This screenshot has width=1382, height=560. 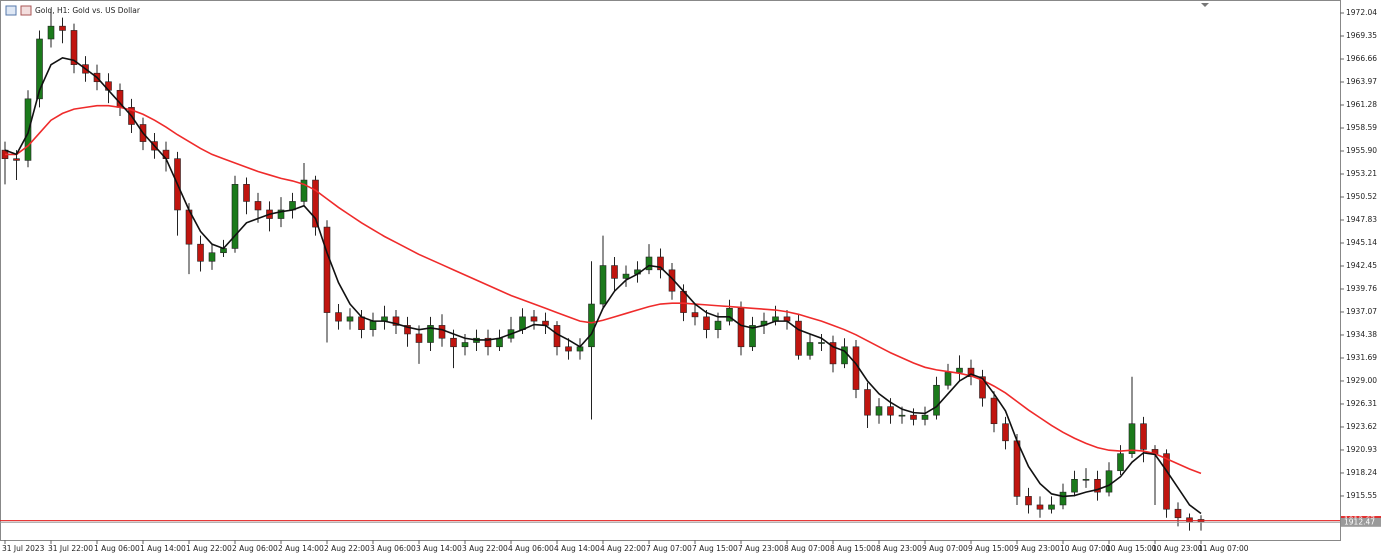 What do you see at coordinates (439, 548) in the screenshot?
I see `x-tick-label: 3 Aug 14:00` at bounding box center [439, 548].